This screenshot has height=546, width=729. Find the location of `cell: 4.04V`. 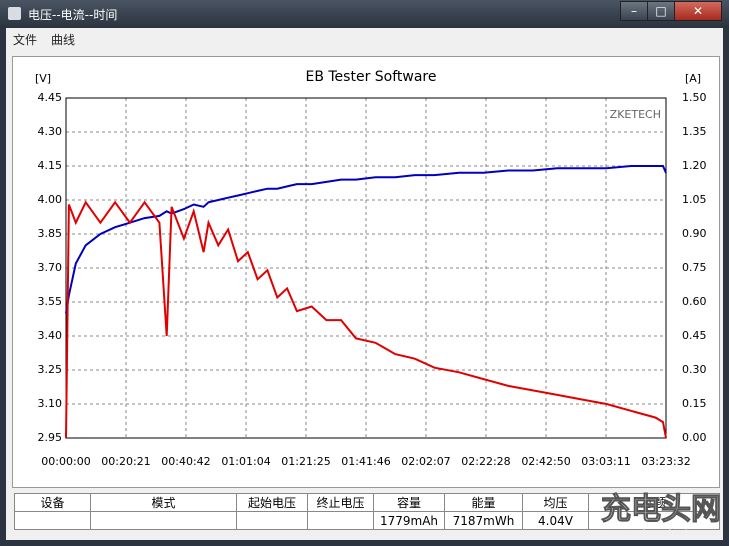

cell: 4.04V is located at coordinates (555, 520).